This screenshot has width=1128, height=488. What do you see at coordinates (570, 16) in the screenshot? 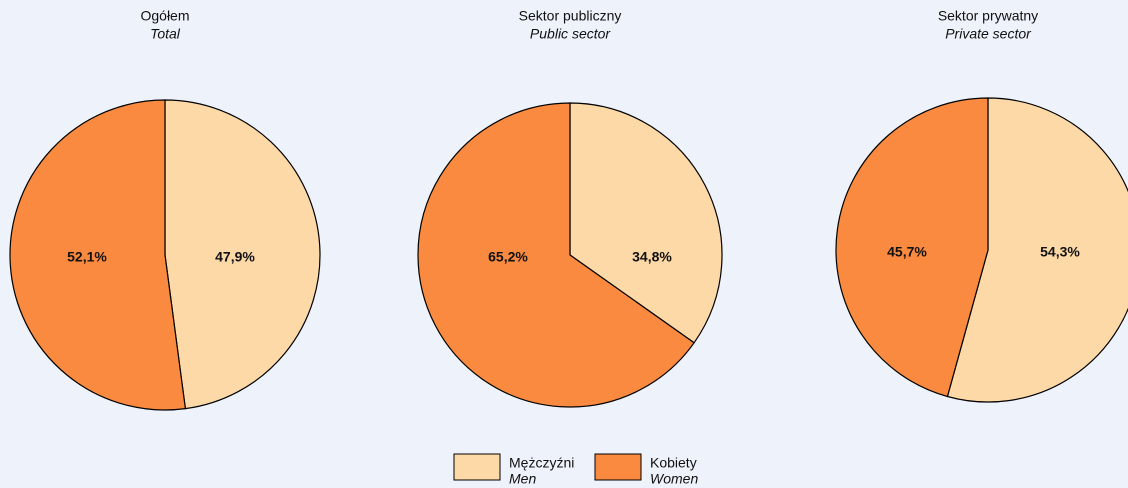
I see `chart-title: Sektor publiczny` at bounding box center [570, 16].